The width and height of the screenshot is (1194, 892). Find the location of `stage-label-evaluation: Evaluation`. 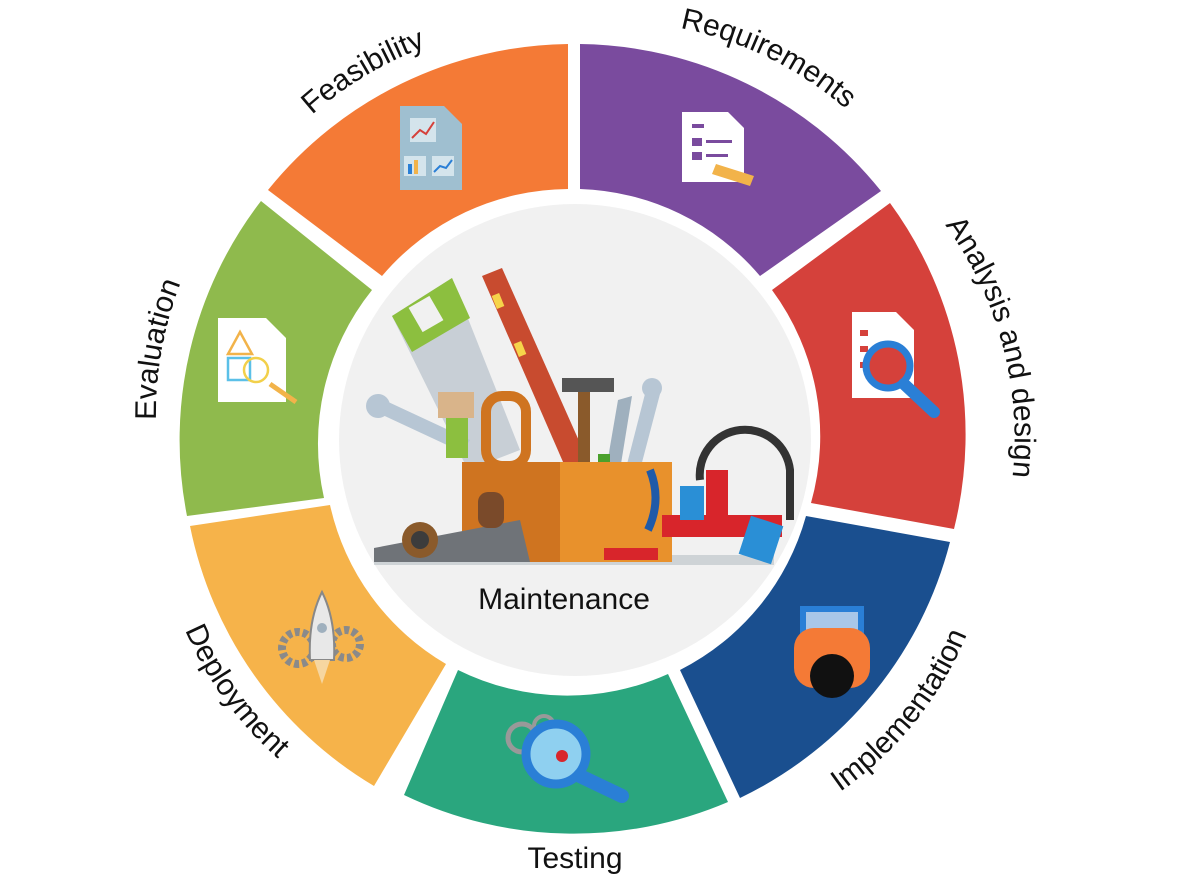

stage-label-evaluation: Evaluation is located at coordinates (158, 347).